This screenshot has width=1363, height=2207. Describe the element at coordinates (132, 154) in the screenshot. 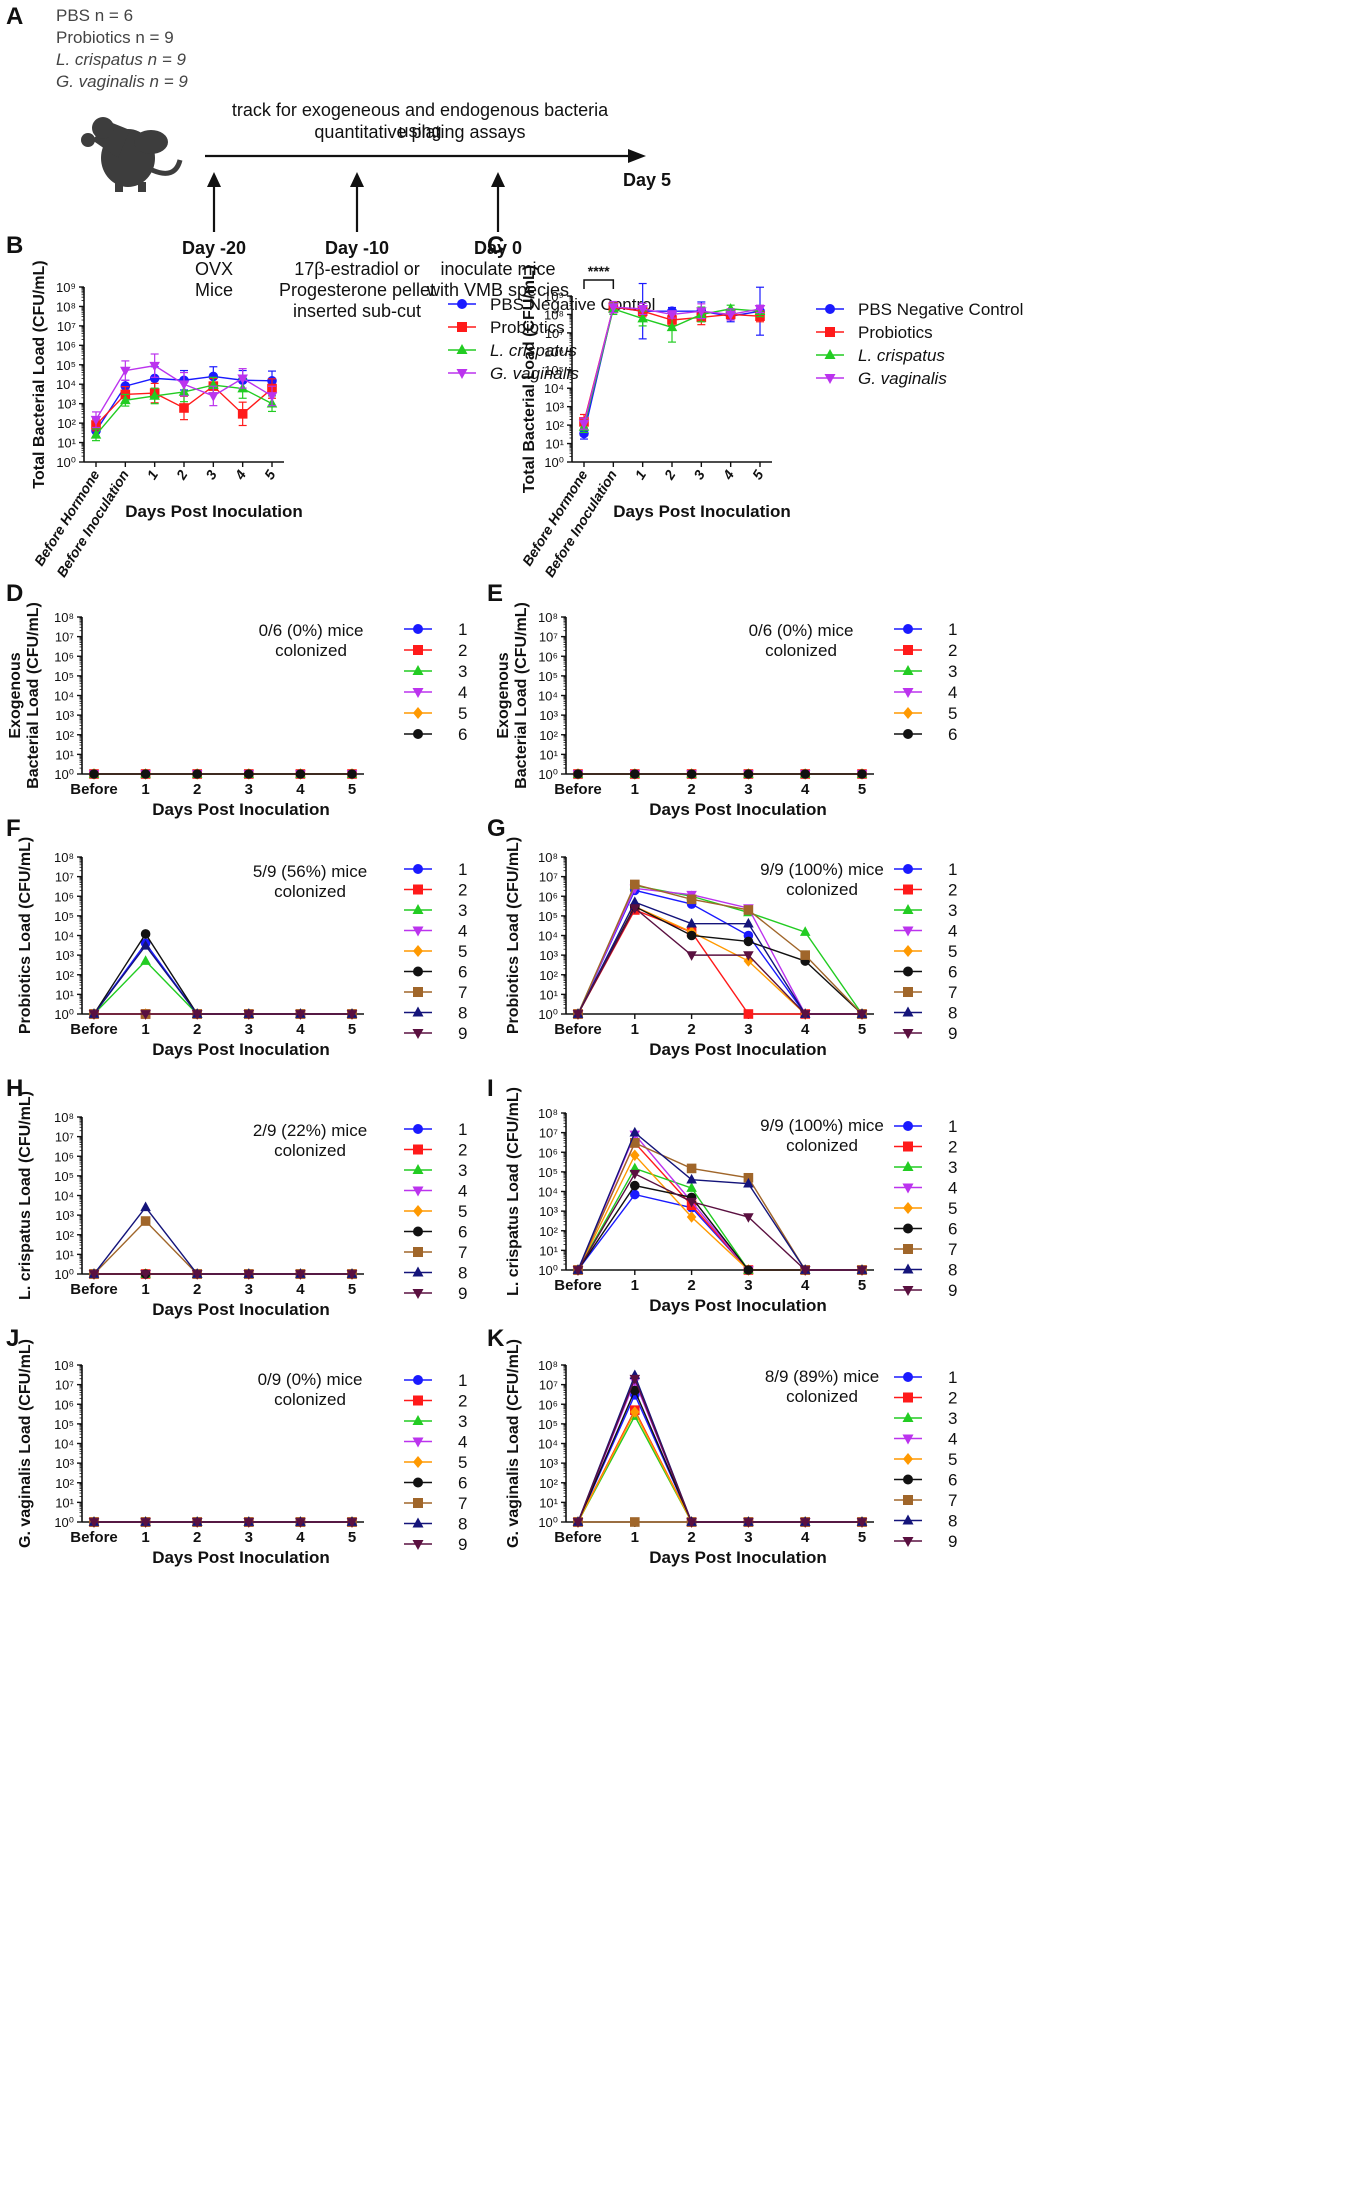

I see `mouse-icon` at that location.